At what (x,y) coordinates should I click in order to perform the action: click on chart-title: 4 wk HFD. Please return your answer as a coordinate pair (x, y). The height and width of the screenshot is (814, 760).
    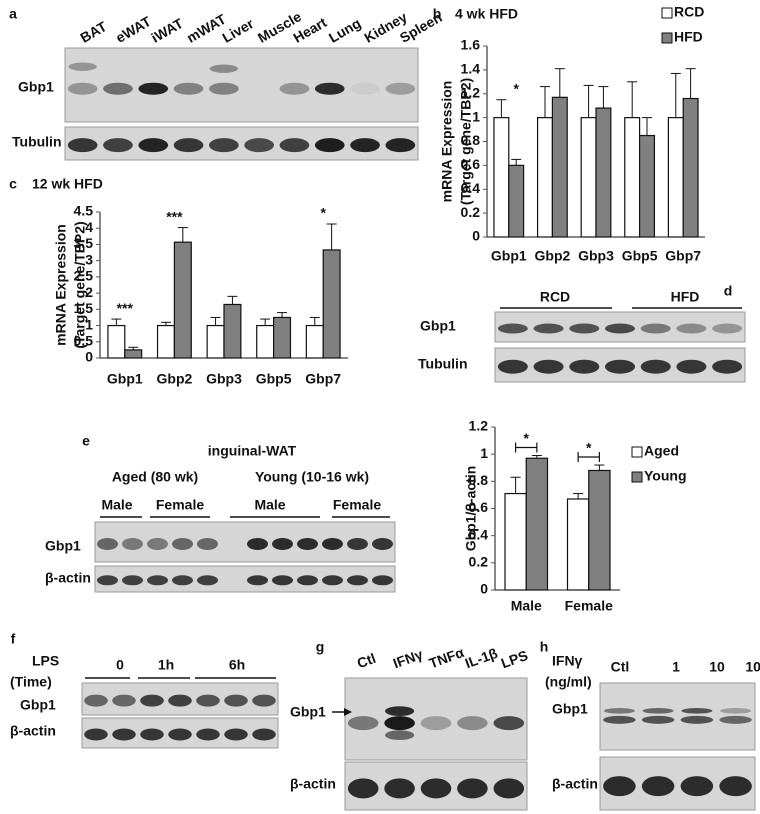
    Looking at the image, I should click on (486, 14).